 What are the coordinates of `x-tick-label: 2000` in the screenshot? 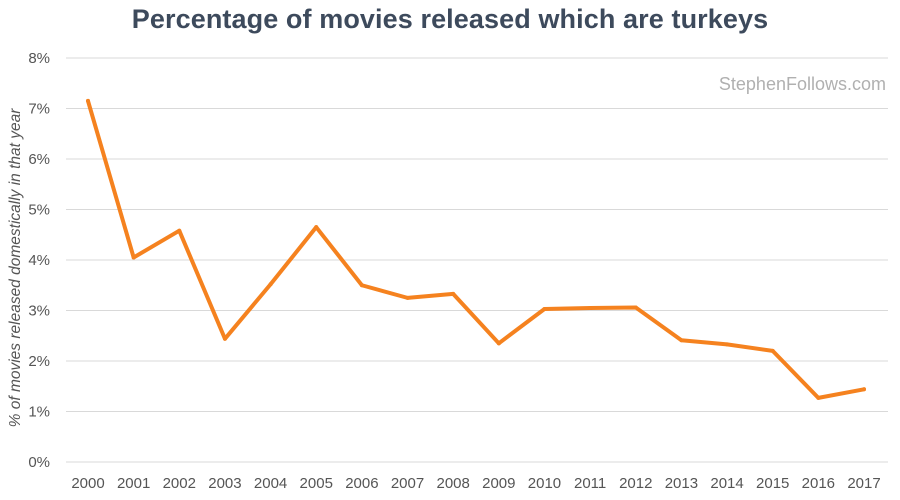 It's located at (87, 483).